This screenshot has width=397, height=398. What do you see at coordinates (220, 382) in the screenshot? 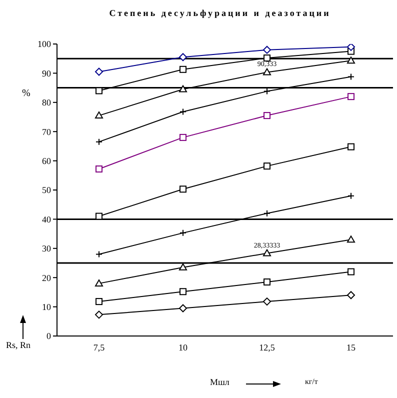
I see `x-axis-title: Мшл` at bounding box center [220, 382].